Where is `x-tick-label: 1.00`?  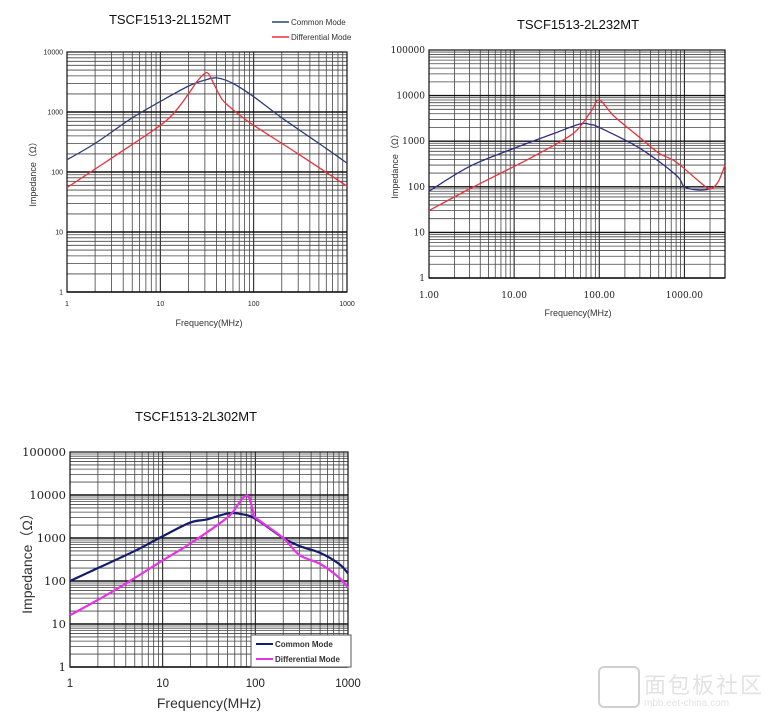
x-tick-label: 1.00 is located at coordinates (429, 296).